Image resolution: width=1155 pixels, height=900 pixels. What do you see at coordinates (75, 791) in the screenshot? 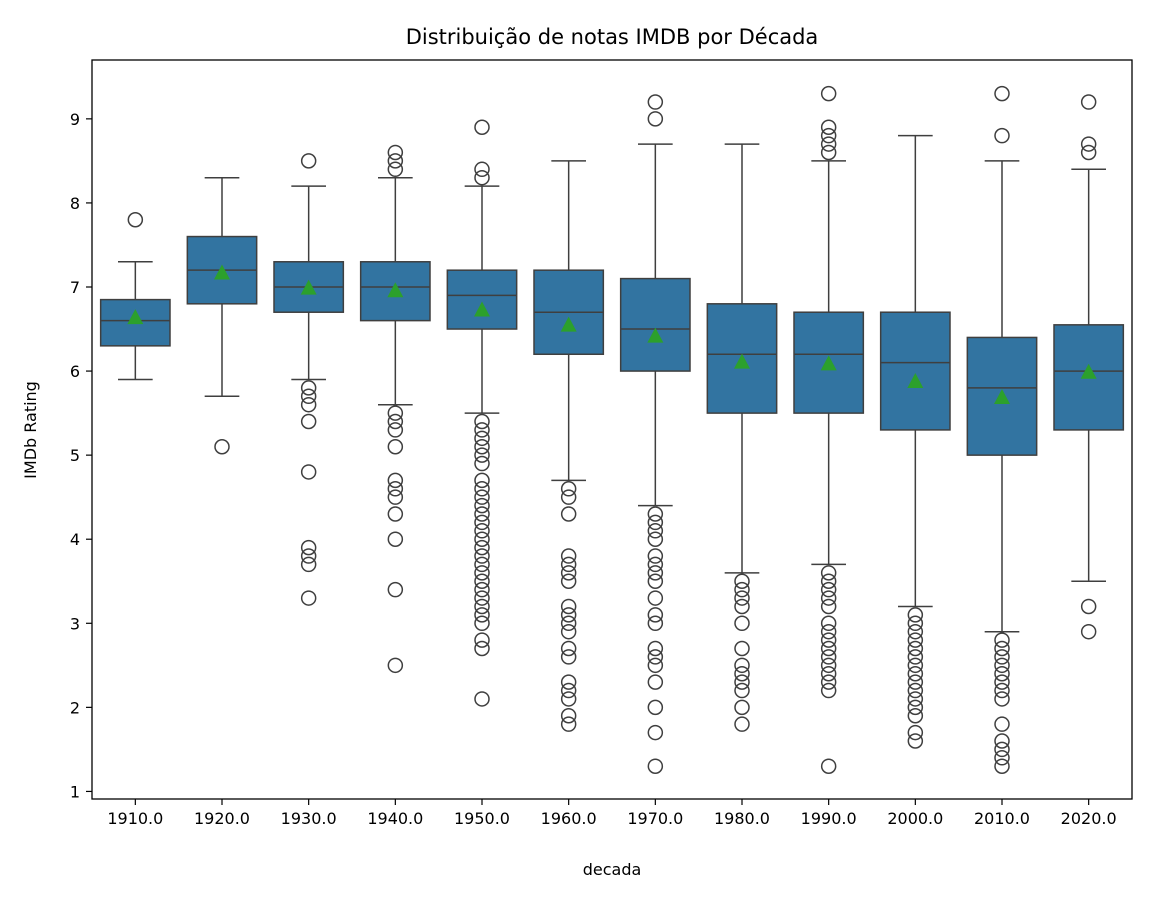
I see `y-tick-label: 1` at bounding box center [75, 791].